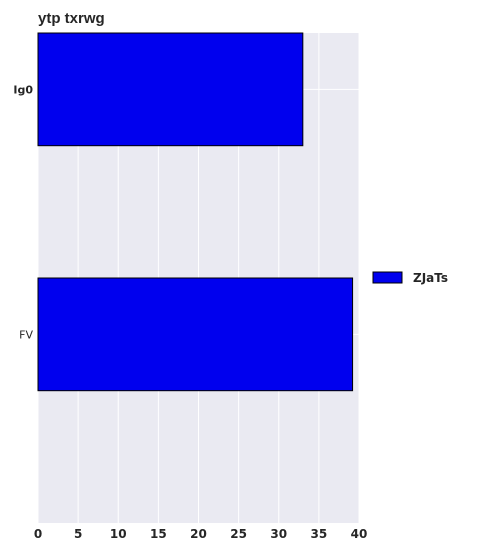  What do you see at coordinates (23, 212) in the screenshot?
I see `y-axis-categories: Ig0 FV` at bounding box center [23, 212].